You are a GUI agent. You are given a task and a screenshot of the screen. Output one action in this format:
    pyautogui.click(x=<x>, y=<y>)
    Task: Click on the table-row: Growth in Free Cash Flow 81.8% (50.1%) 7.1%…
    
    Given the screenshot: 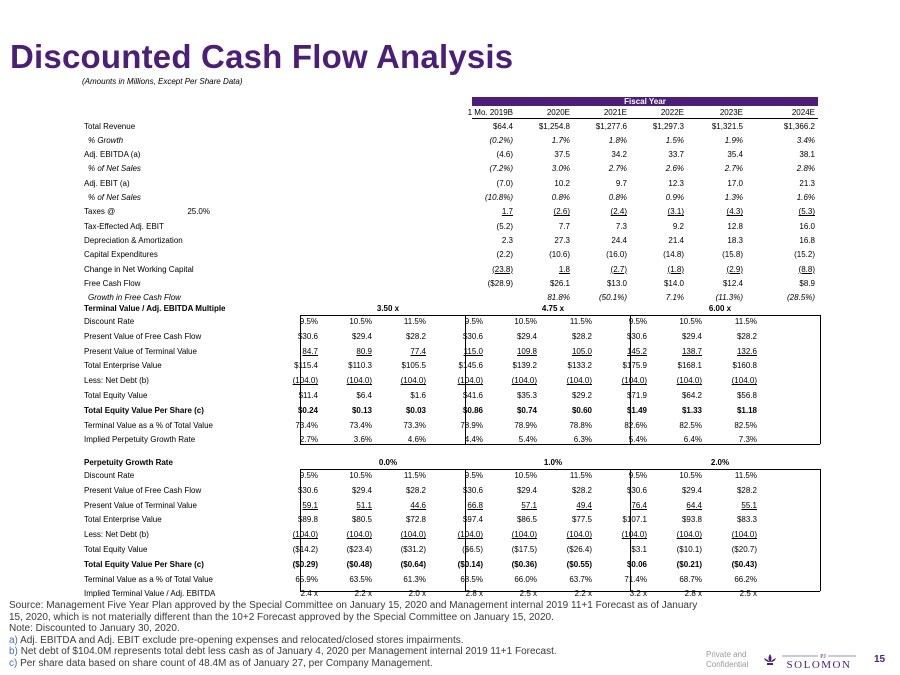 What is the action you would take?
    pyautogui.click(x=450, y=298)
    